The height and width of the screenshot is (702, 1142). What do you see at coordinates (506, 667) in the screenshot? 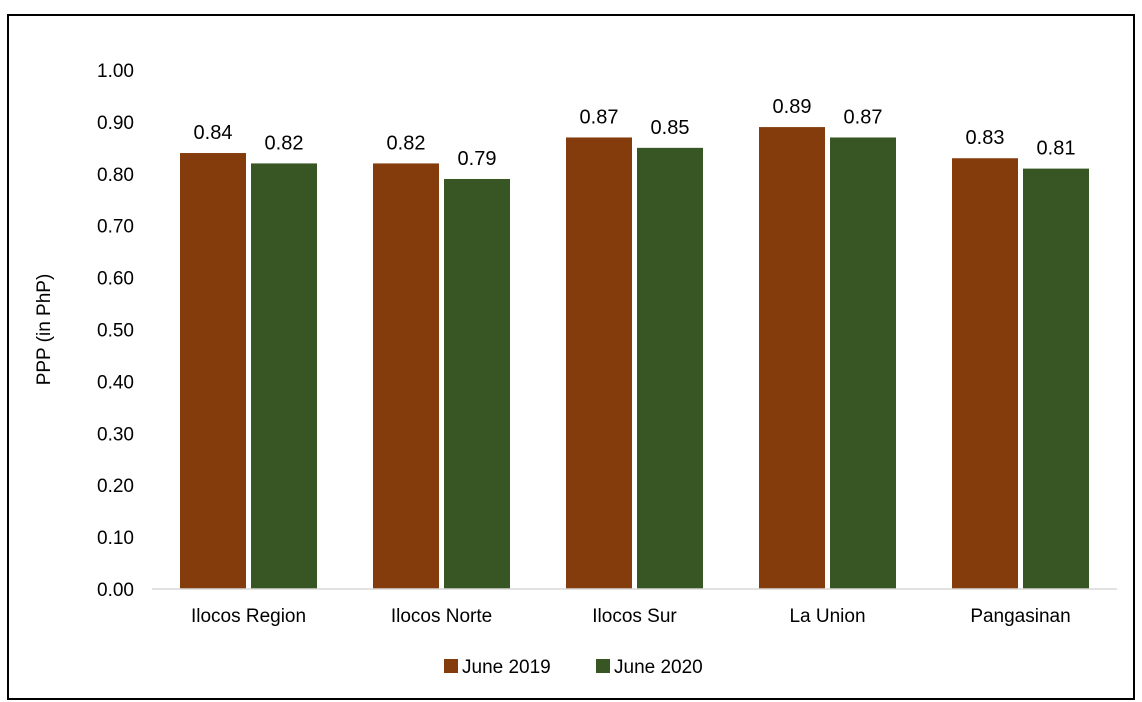
I see `legend-label: June 2019` at bounding box center [506, 667].